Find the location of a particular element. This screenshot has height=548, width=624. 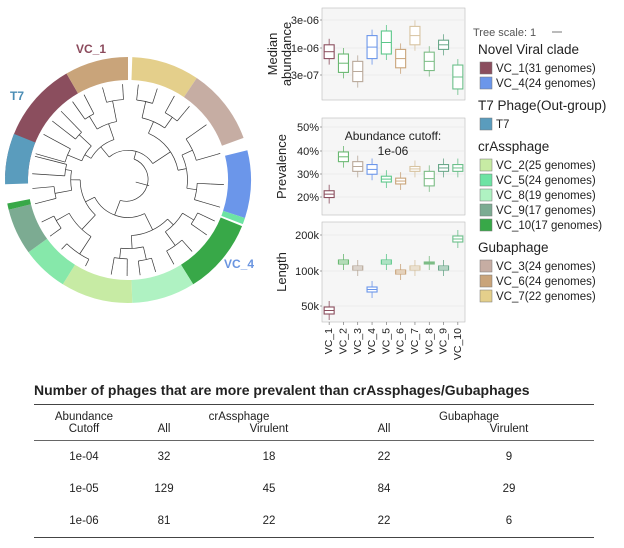

subheader-guba-virulent: Virulent is located at coordinates (509, 429).